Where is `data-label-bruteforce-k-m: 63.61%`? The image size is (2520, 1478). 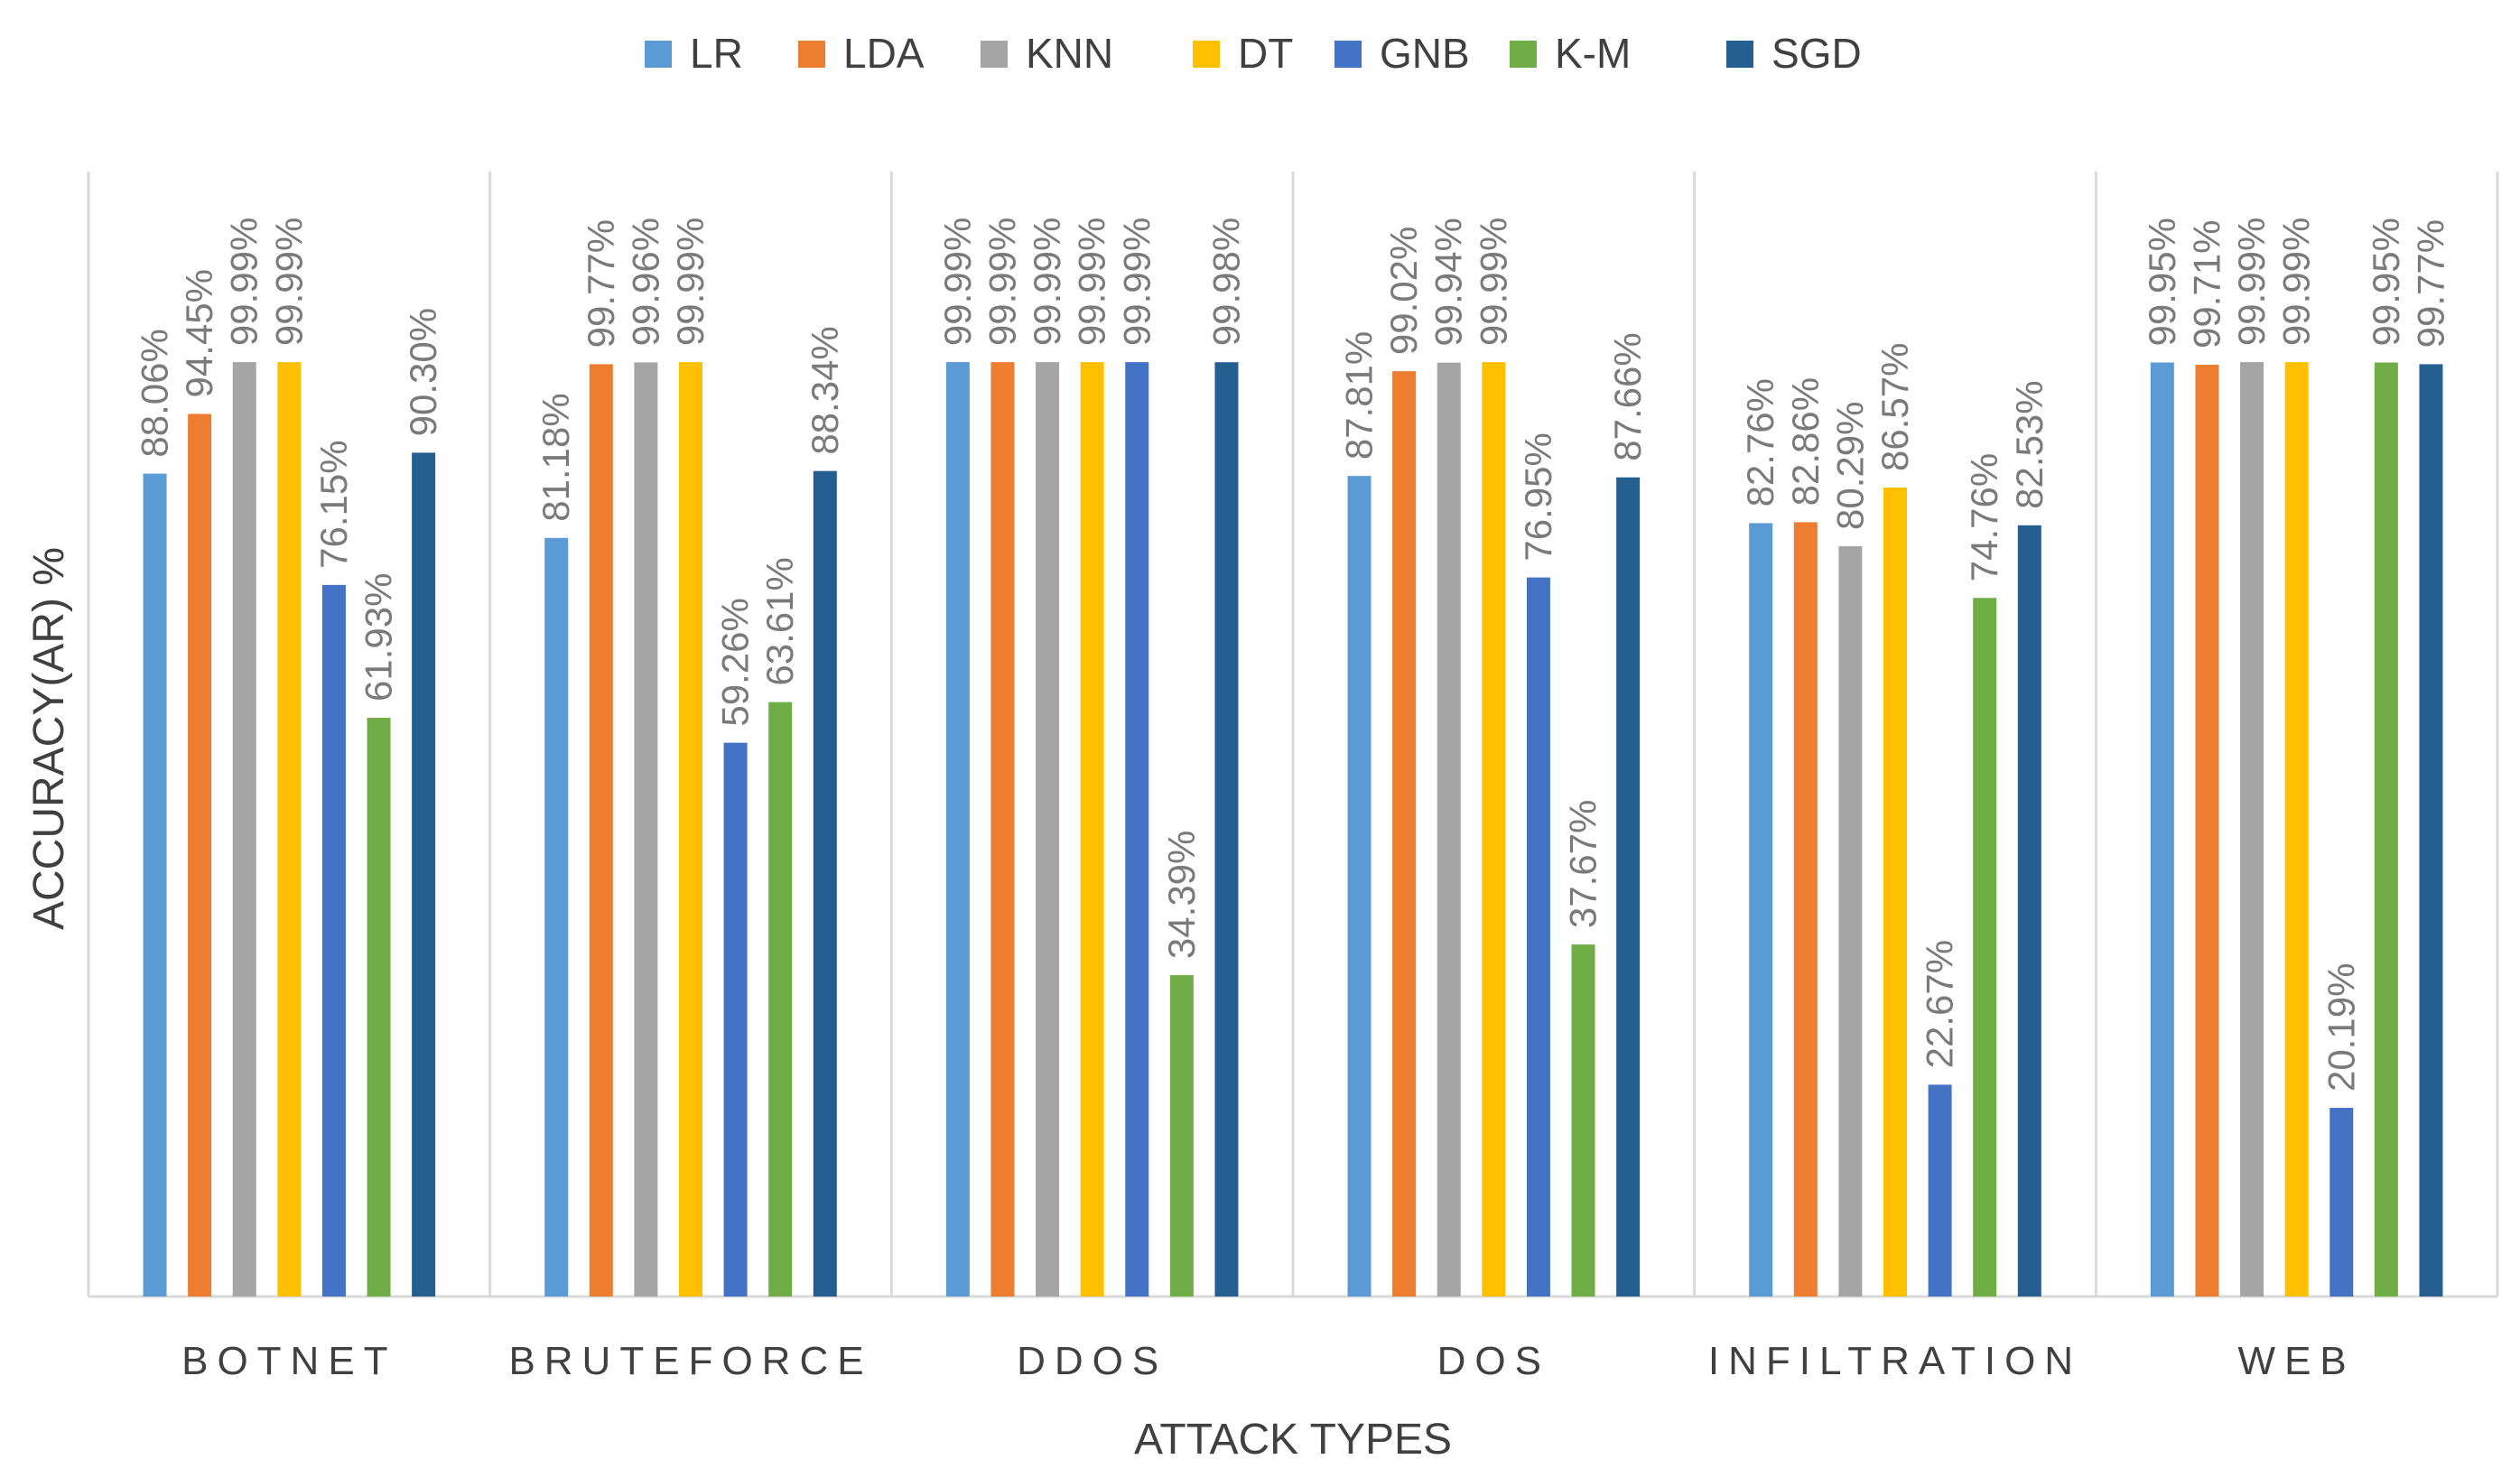 data-label-bruteforce-k-m: 63.61% is located at coordinates (779, 621).